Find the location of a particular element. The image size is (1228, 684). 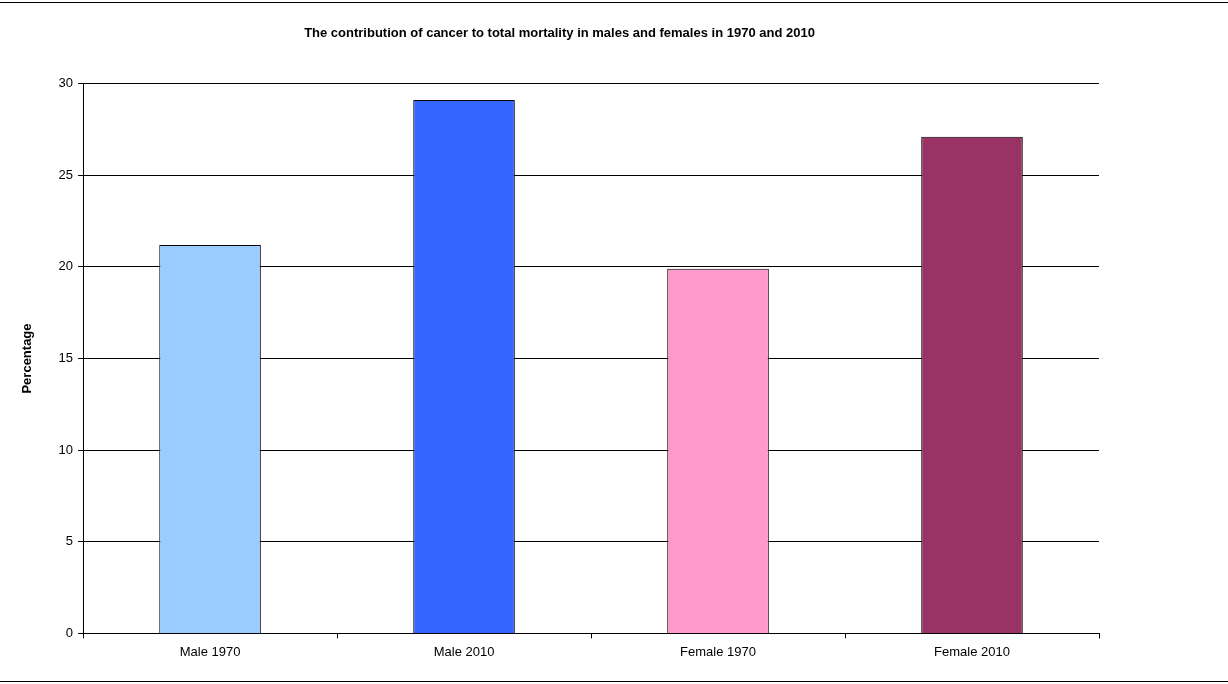

x-tick-label: Male 1970 is located at coordinates (210, 651).